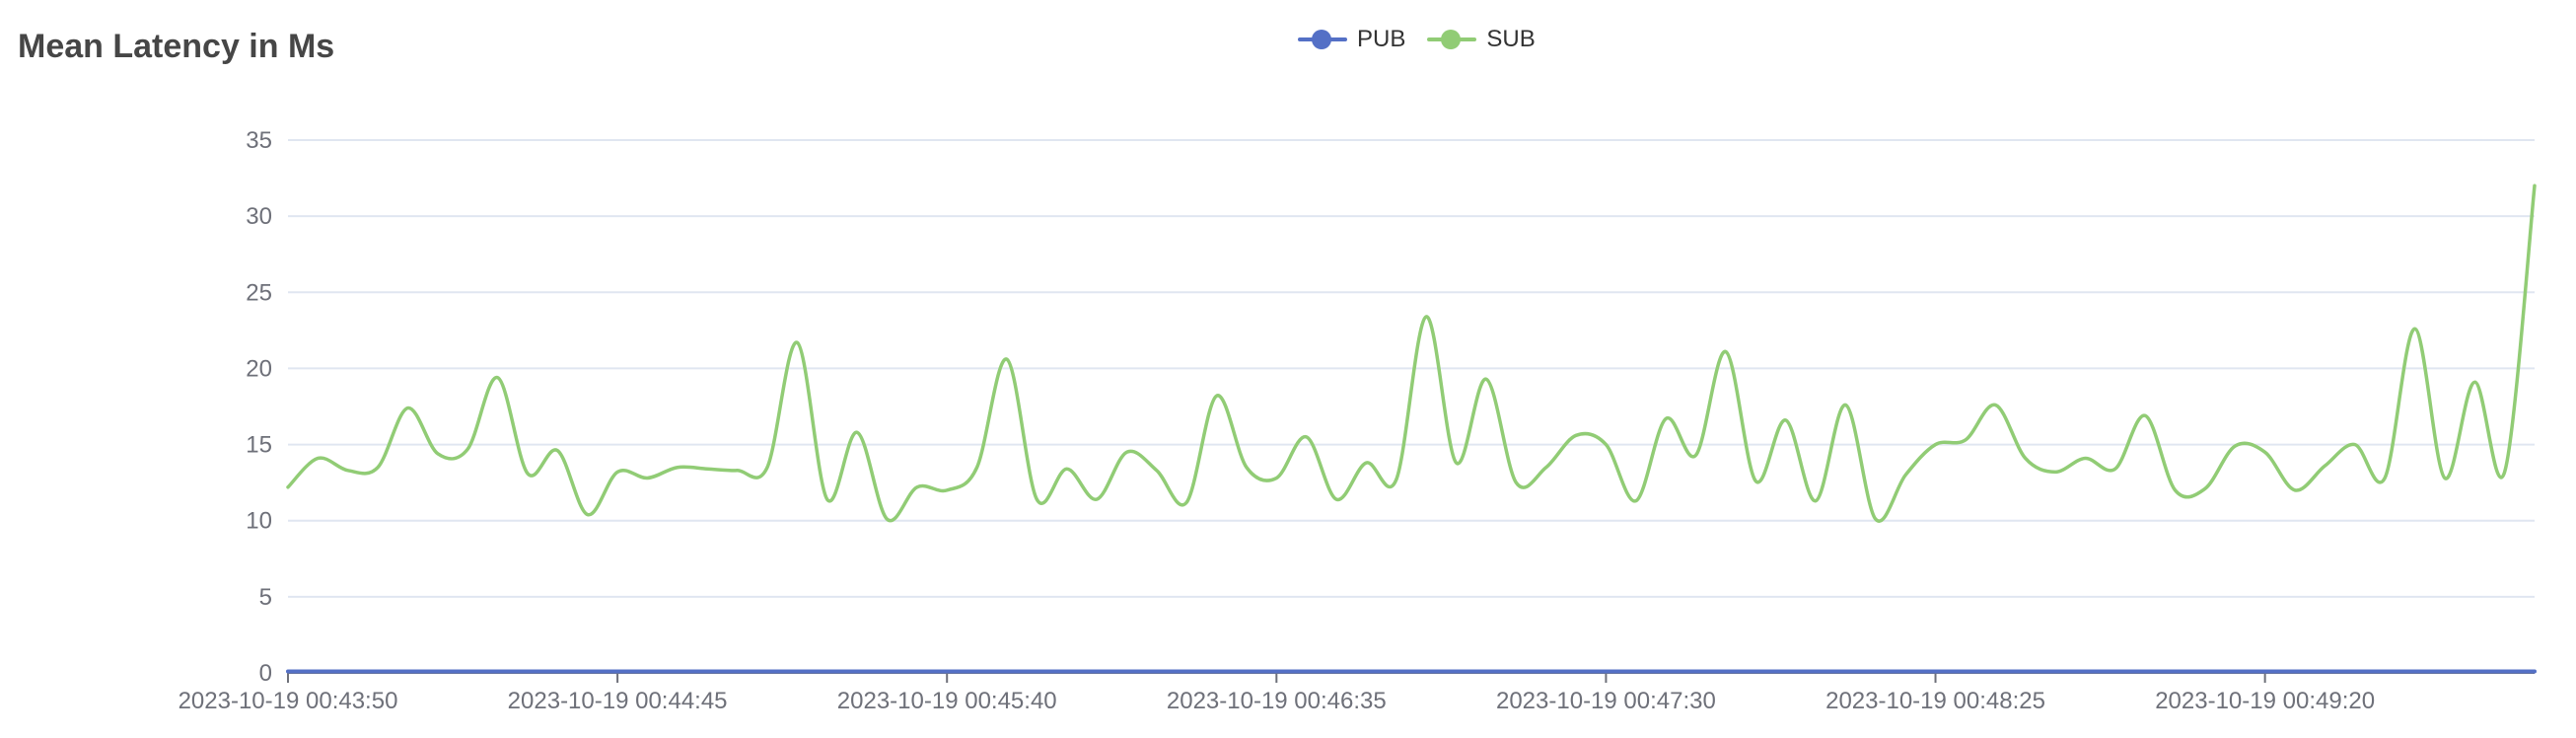  I want to click on legend-pub-label: PUB, so click(1381, 39).